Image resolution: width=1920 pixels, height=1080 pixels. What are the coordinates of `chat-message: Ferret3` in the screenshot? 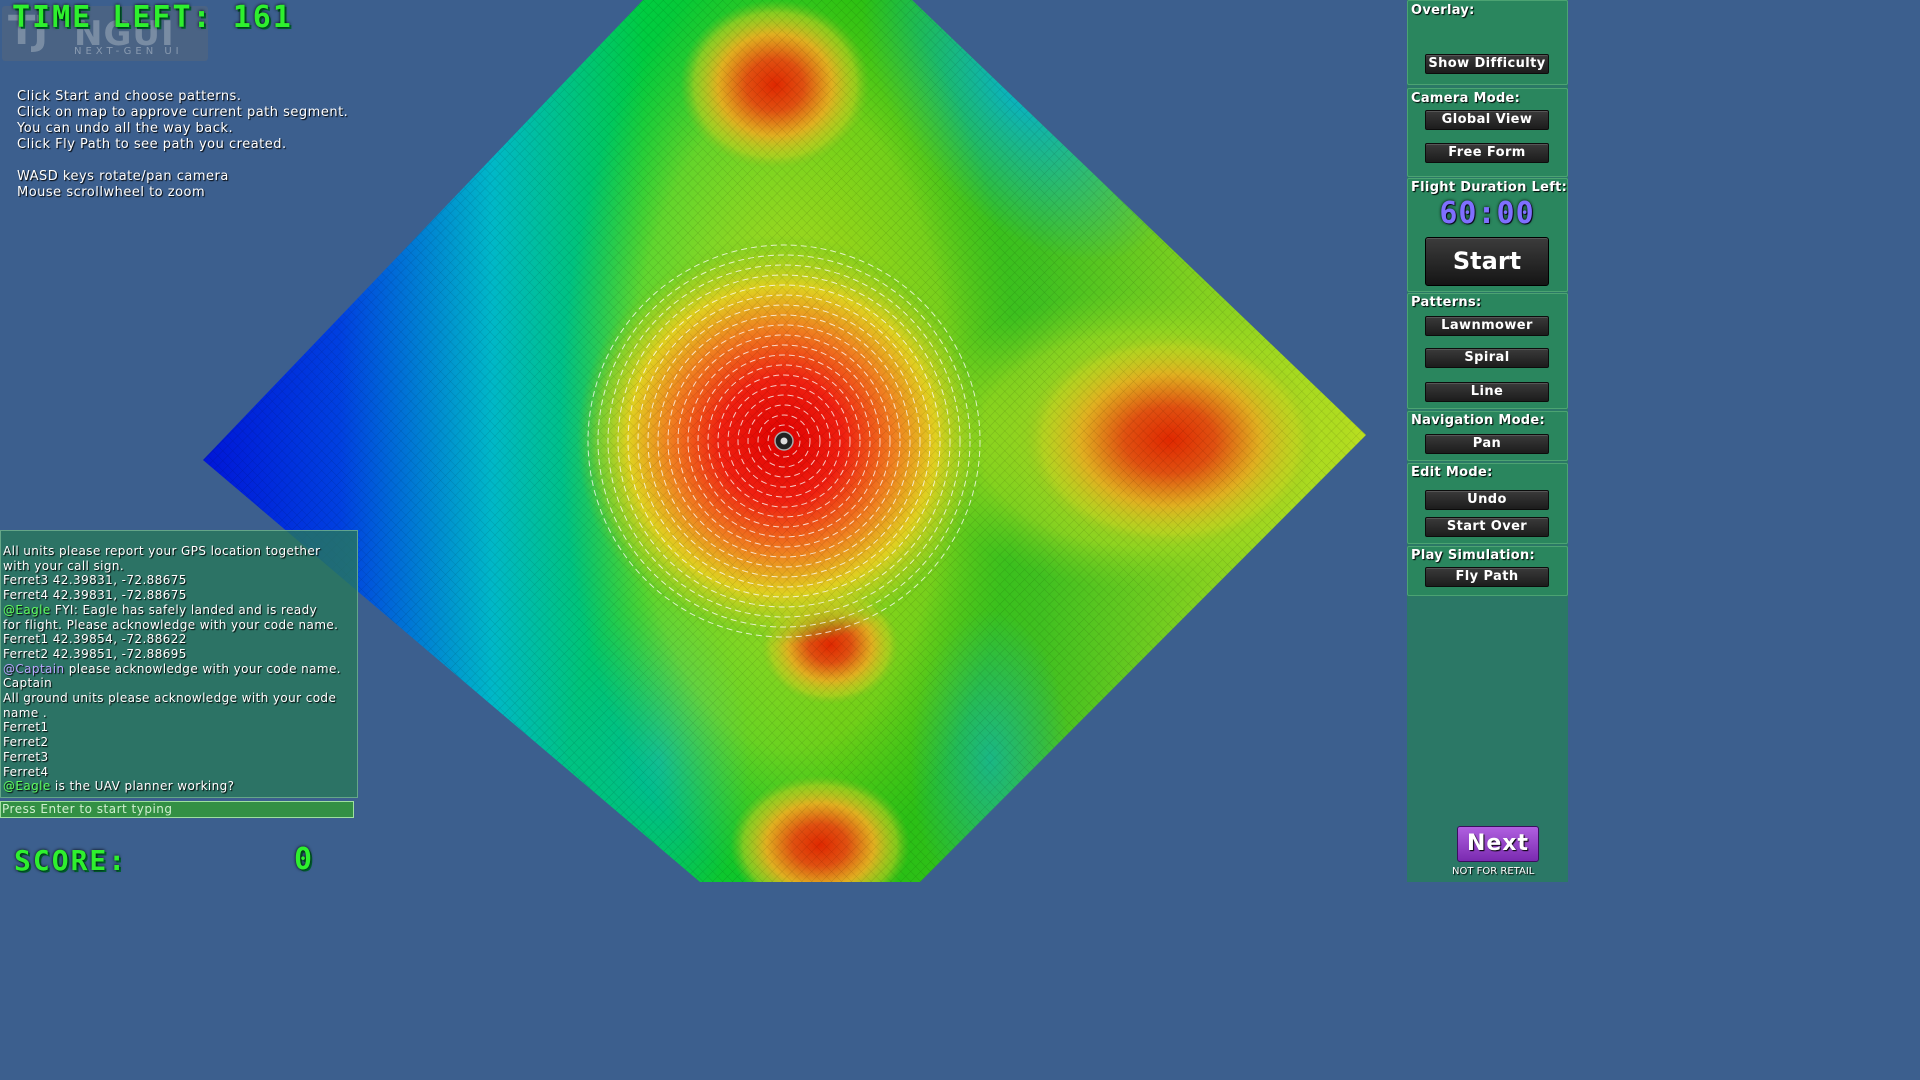 It's located at (180, 757).